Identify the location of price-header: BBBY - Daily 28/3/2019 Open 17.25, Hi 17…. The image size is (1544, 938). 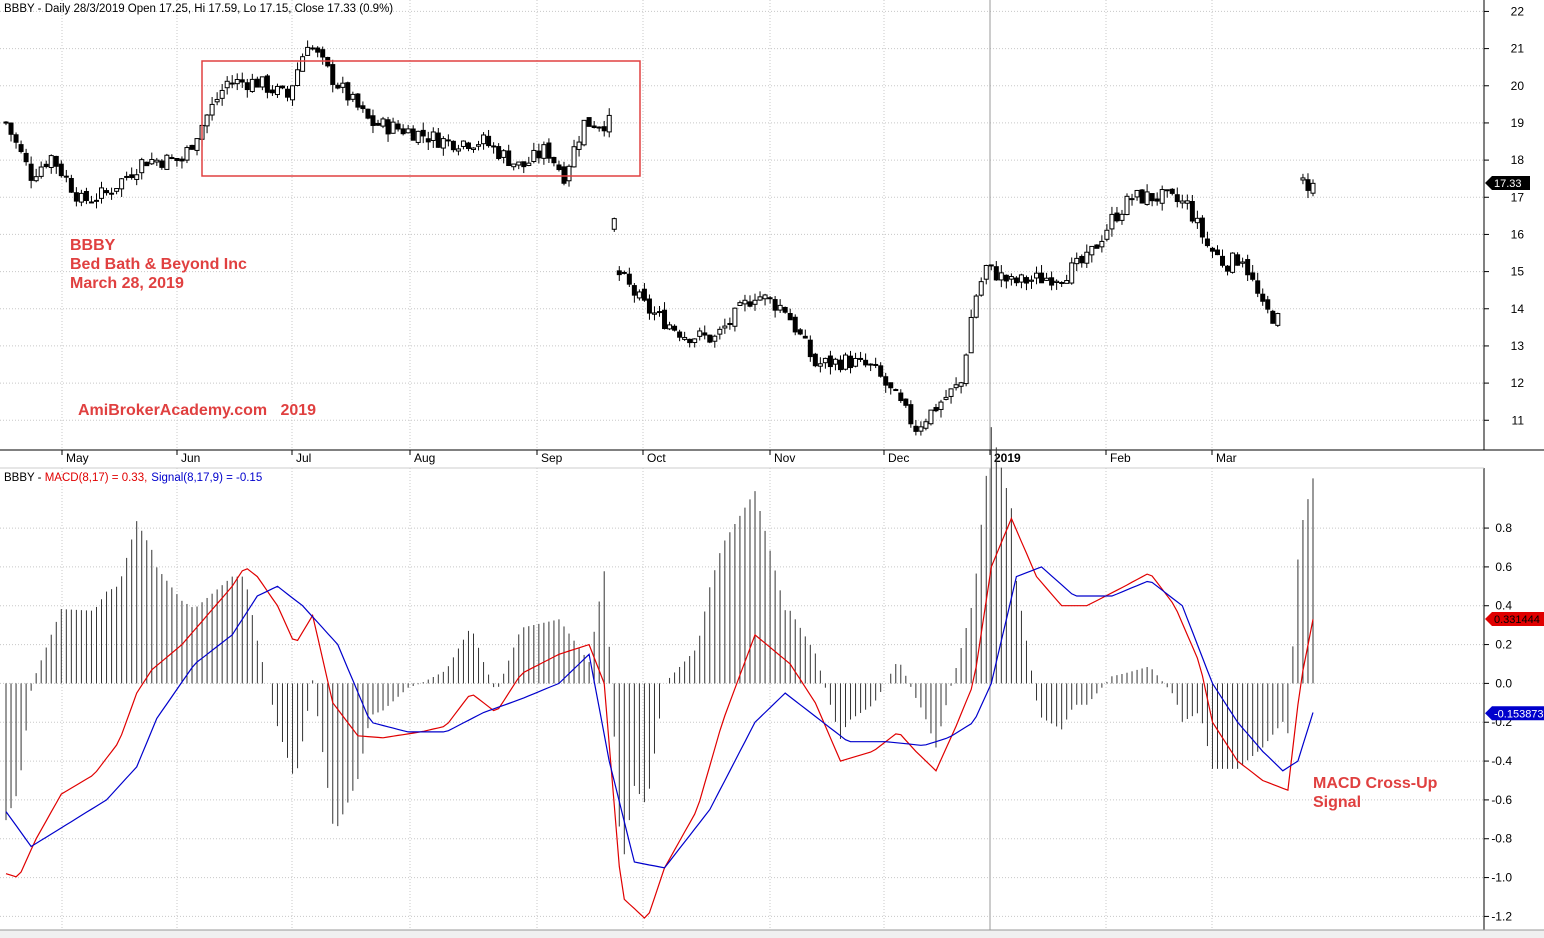
(198, 9).